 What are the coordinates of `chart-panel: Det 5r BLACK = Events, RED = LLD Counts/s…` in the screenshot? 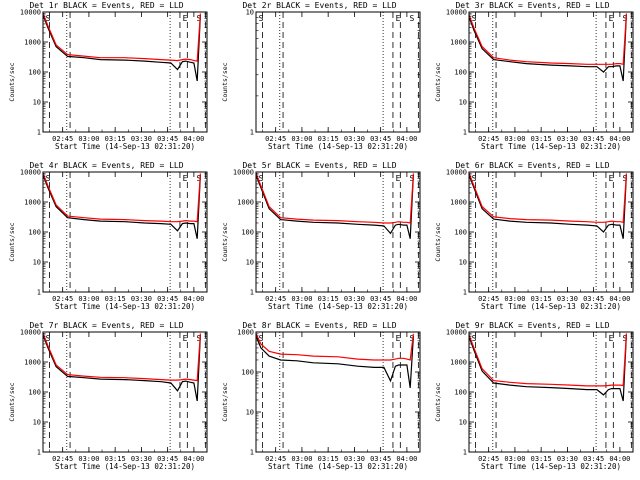 It's located at (319, 240).